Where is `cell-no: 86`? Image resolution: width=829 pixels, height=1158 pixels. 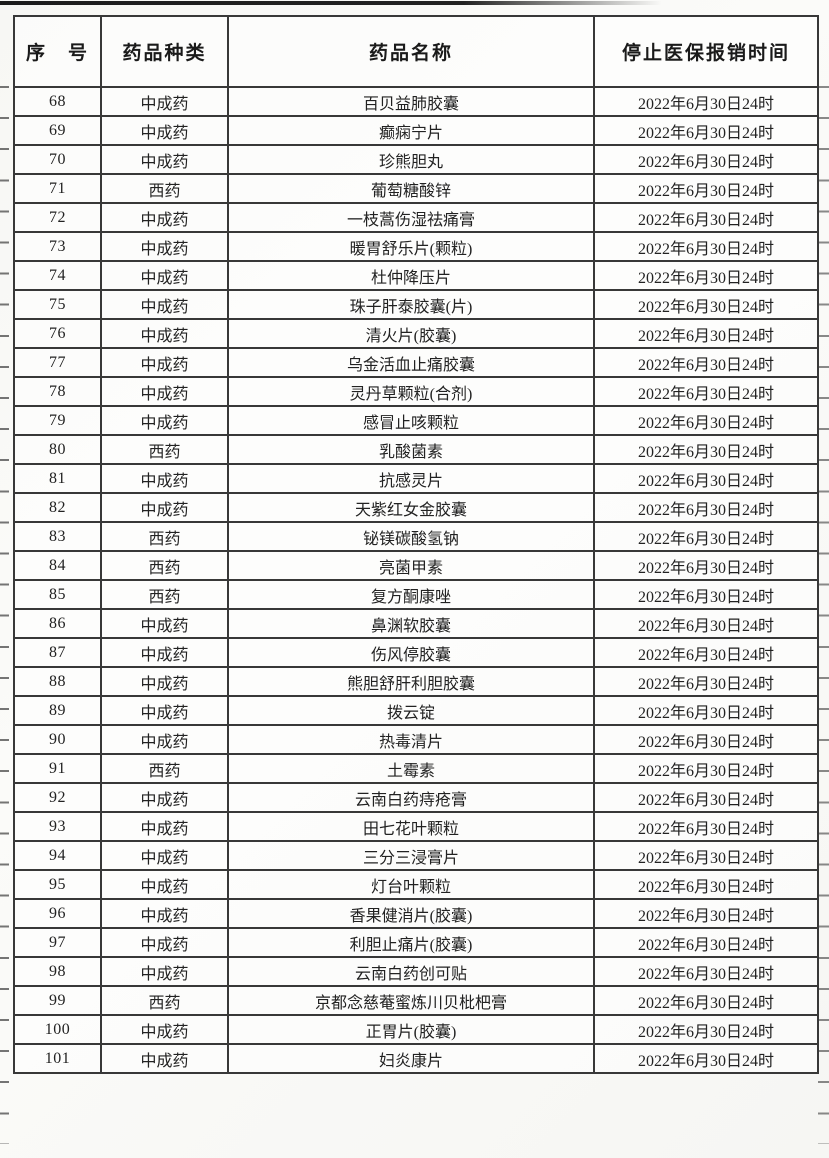 cell-no: 86 is located at coordinates (57, 623).